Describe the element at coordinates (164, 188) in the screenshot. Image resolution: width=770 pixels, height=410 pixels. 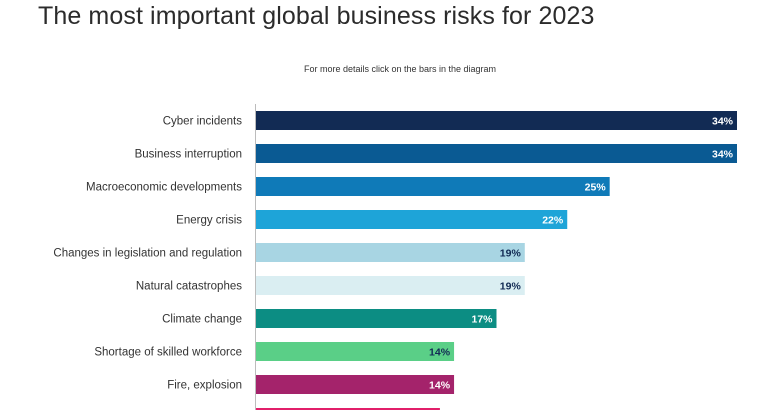
I see `category-label: Macroeconomic developments` at that location.